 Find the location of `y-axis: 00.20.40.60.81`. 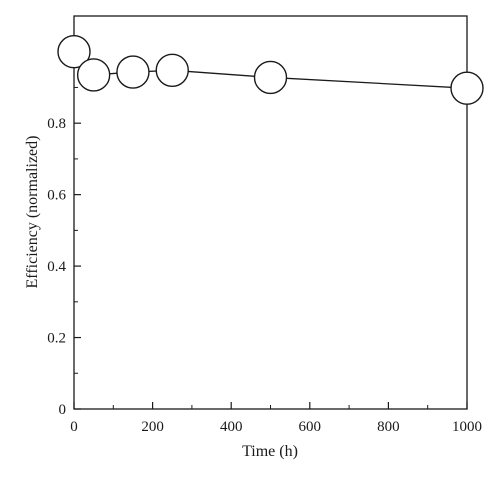

y-axis: 00.20.40.60.81 is located at coordinates (64, 231).